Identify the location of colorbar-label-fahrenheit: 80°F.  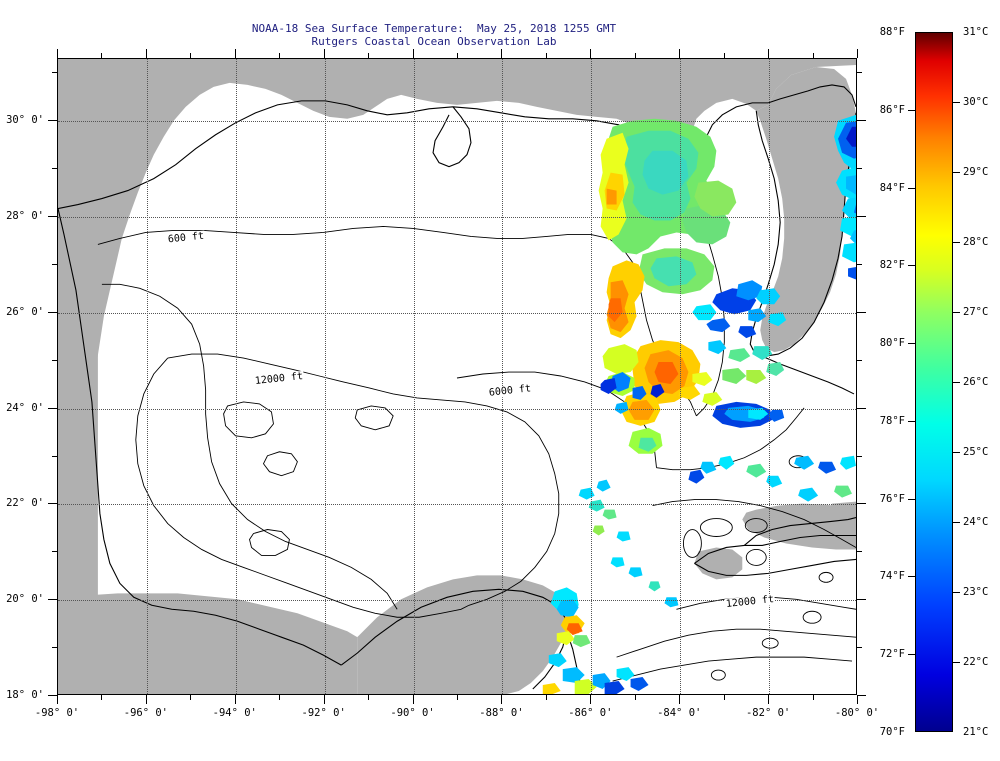
(892, 343).